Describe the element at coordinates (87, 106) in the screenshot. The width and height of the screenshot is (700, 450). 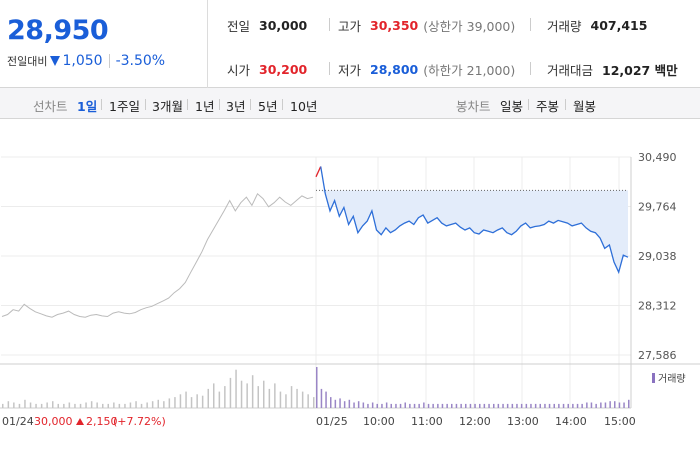
I see `tab-1d: 1일` at that location.